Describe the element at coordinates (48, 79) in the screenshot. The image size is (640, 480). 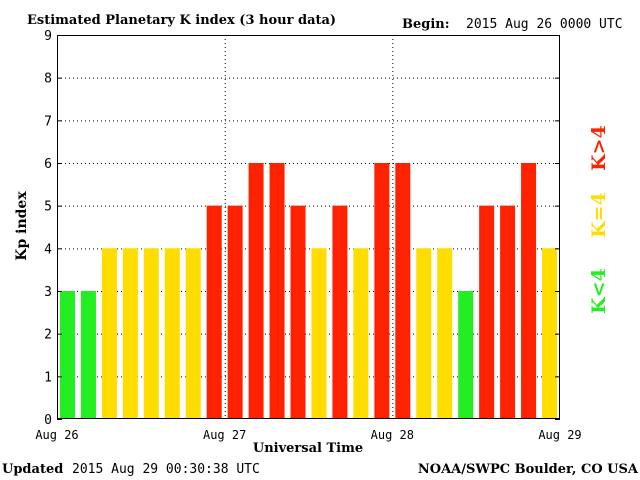
I see `y-tick-label: 8` at that location.